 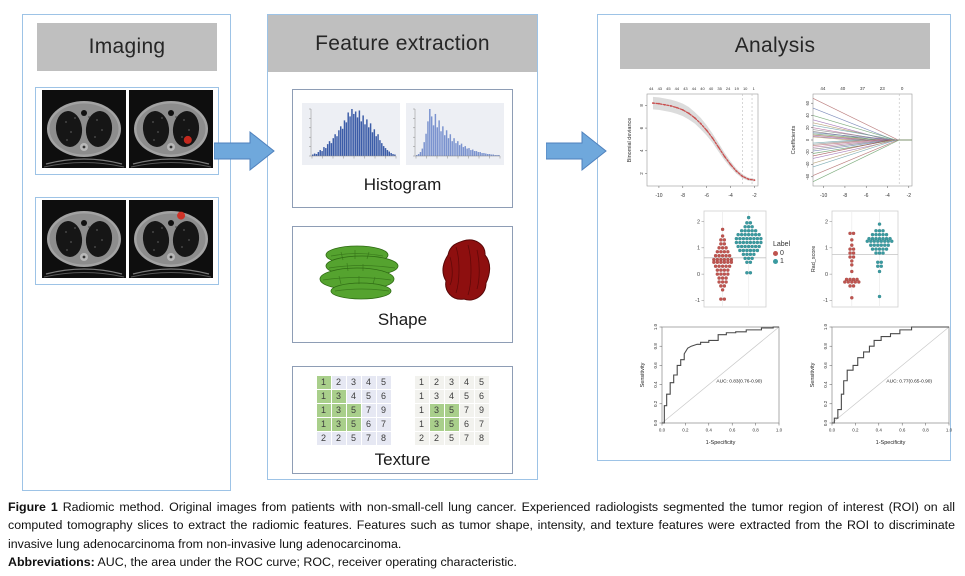 I want to click on svg-text: AUC: 0.83(0.76-0.90), so click(x=739, y=382).